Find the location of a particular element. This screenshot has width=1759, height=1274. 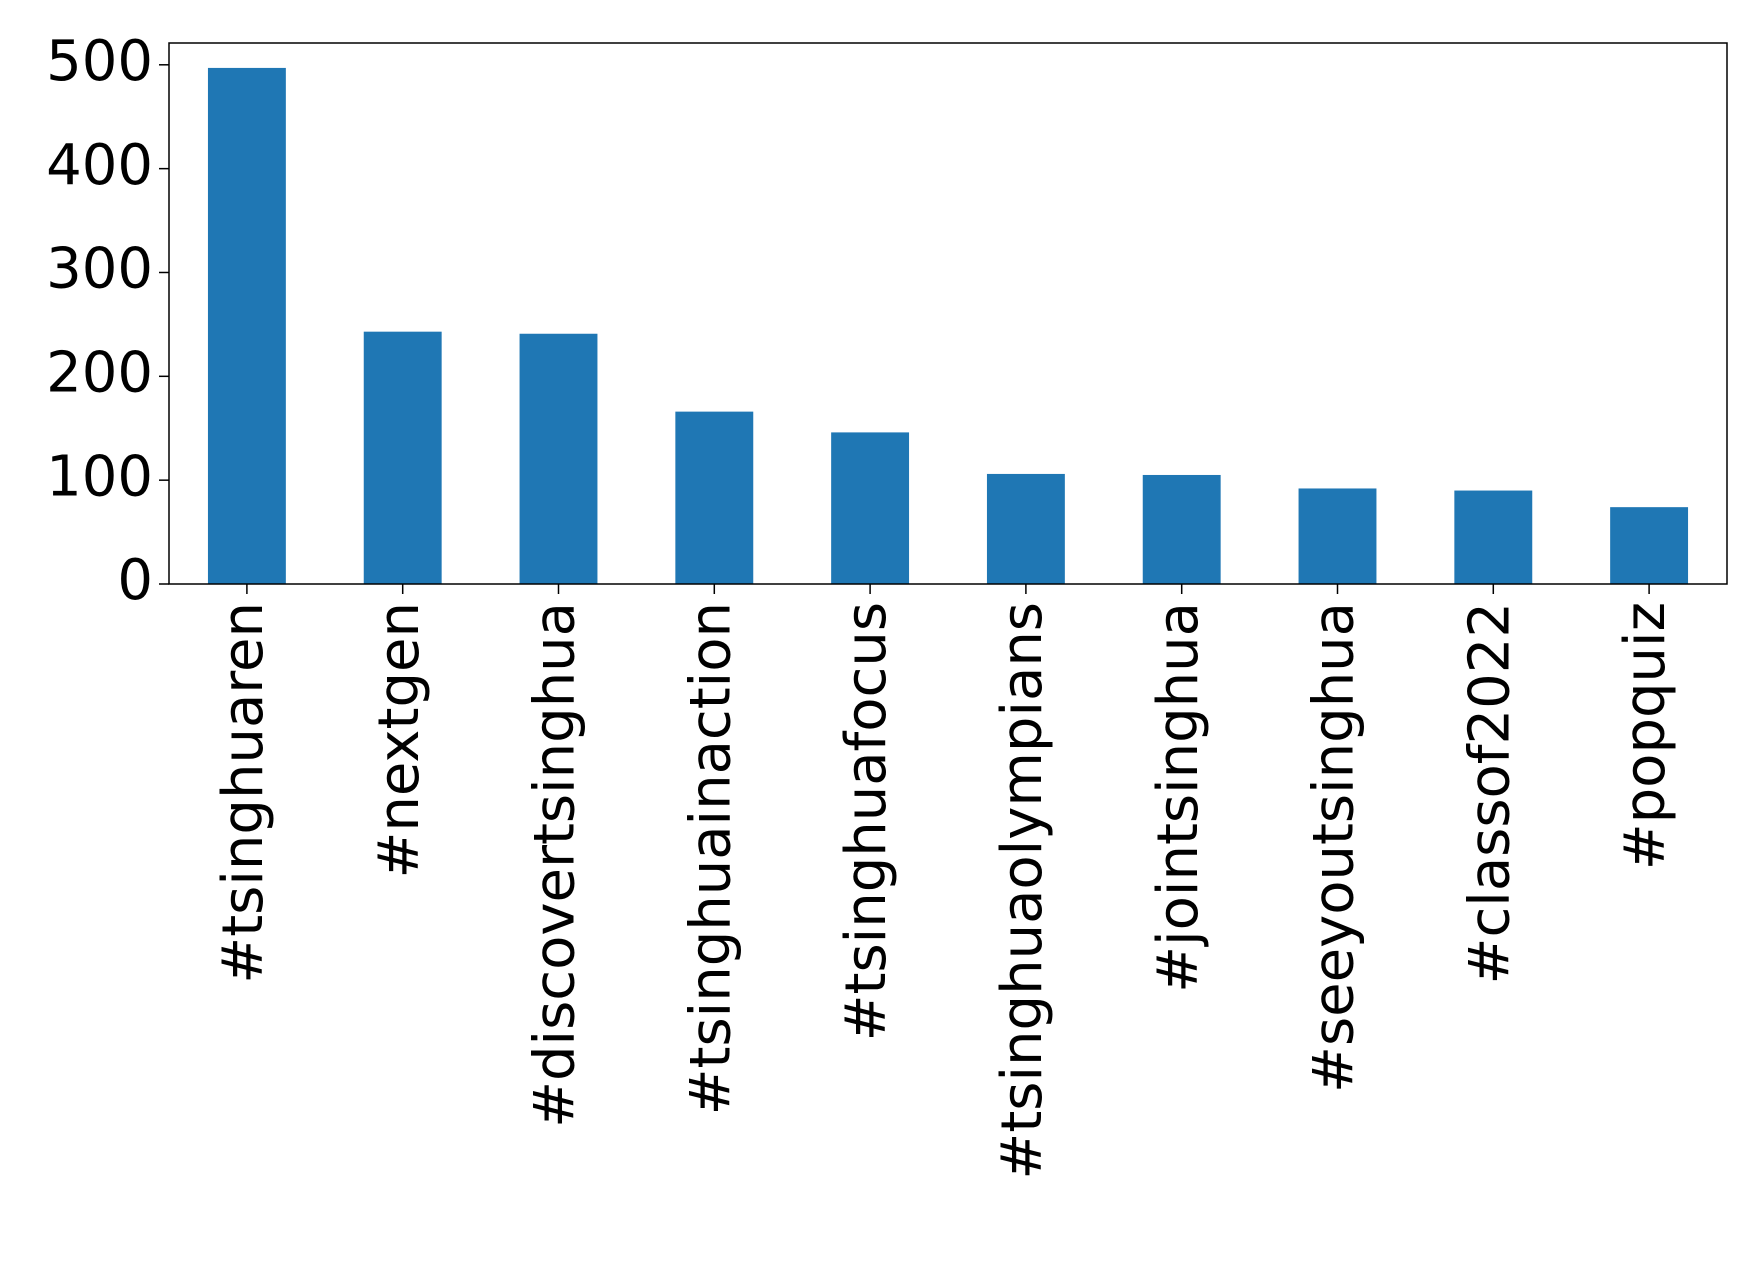

x-tick-label: #classof2022 is located at coordinates (1489, 793).